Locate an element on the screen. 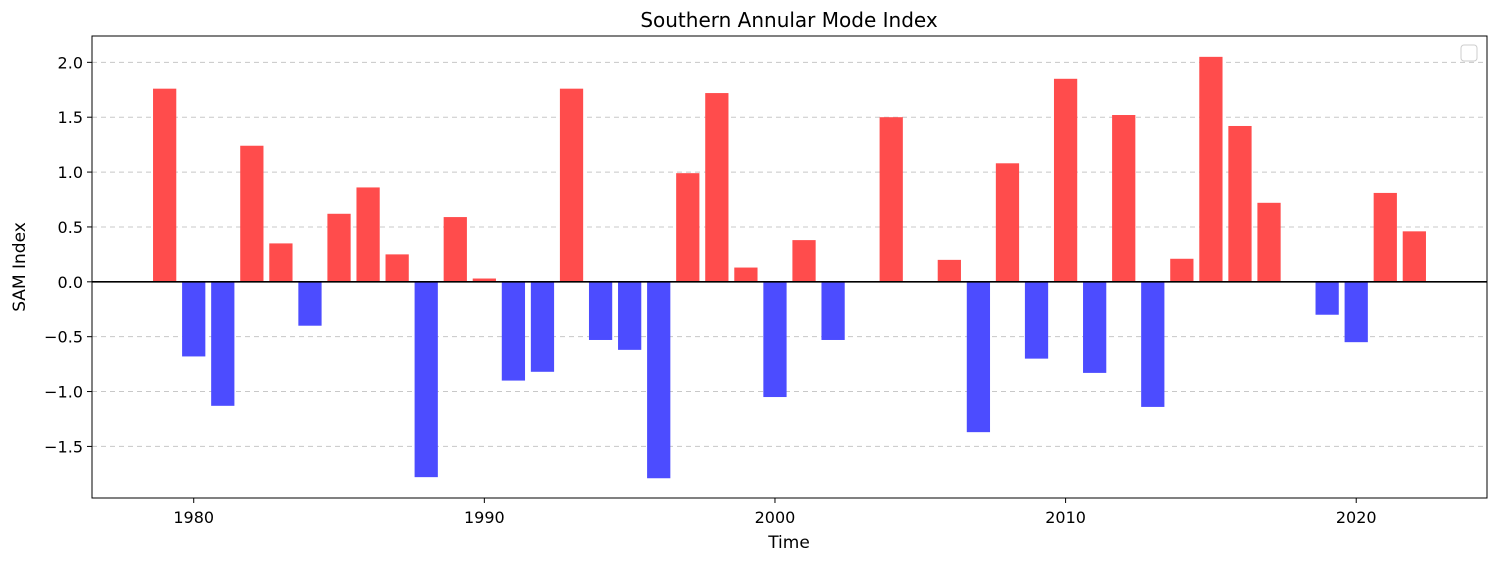 This screenshot has height=561, width=1496. bar-1998 is located at coordinates (717, 187).